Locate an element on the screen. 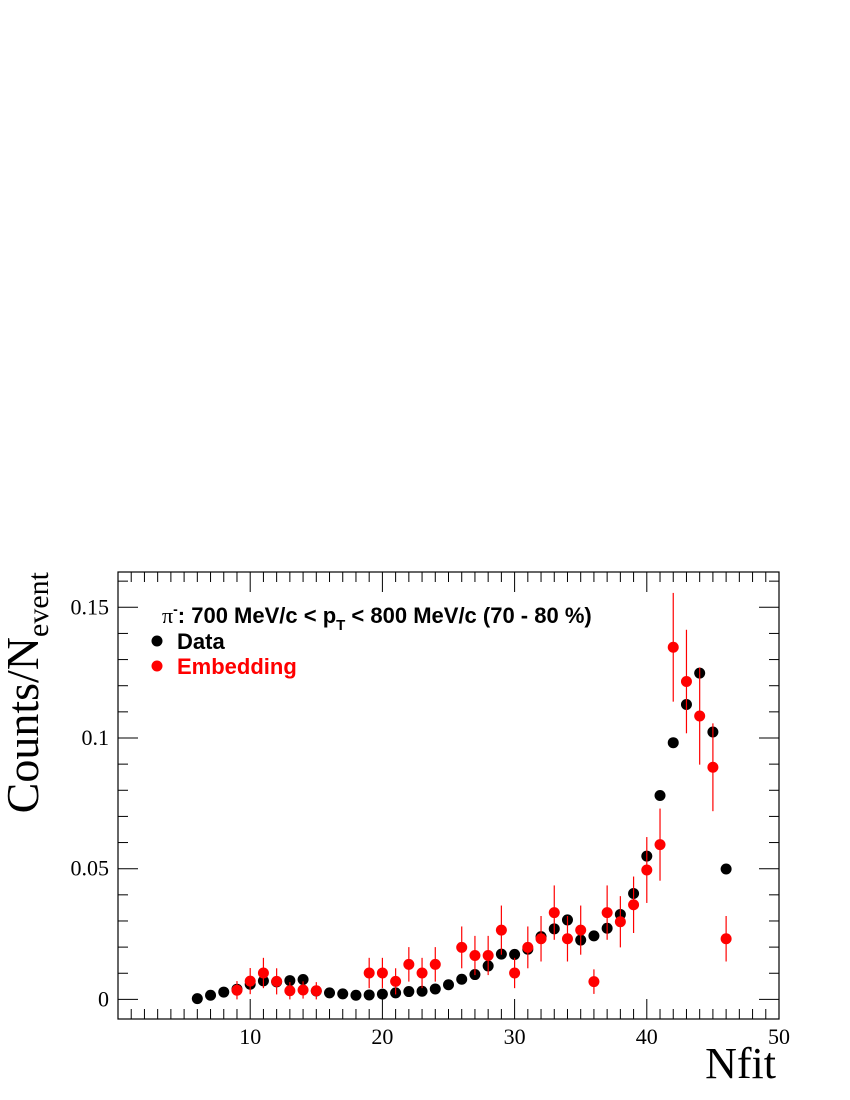 The height and width of the screenshot is (1100, 850). y-axis-title: Counts/Nevent is located at coordinates (27, 692).